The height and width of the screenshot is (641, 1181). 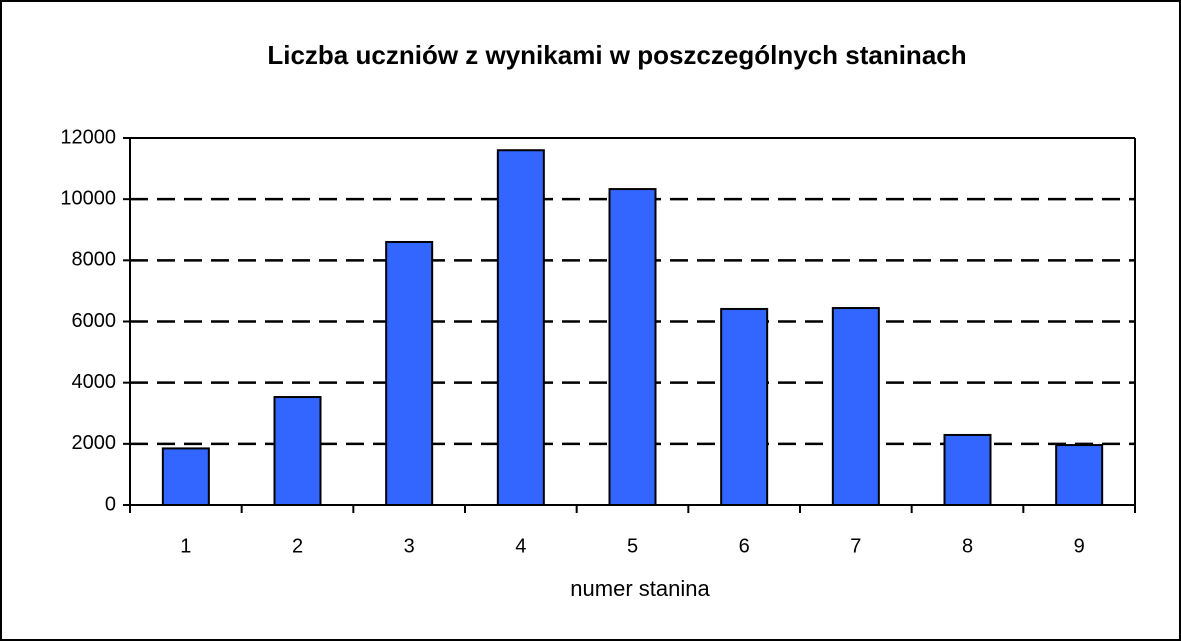 What do you see at coordinates (110, 504) in the screenshot?
I see `y-tick-label: 0` at bounding box center [110, 504].